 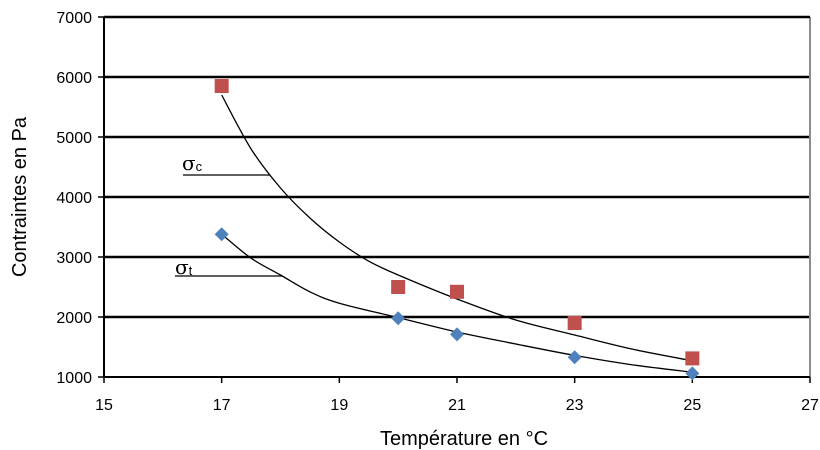 I want to click on x-tick-label: 25, so click(x=692, y=405).